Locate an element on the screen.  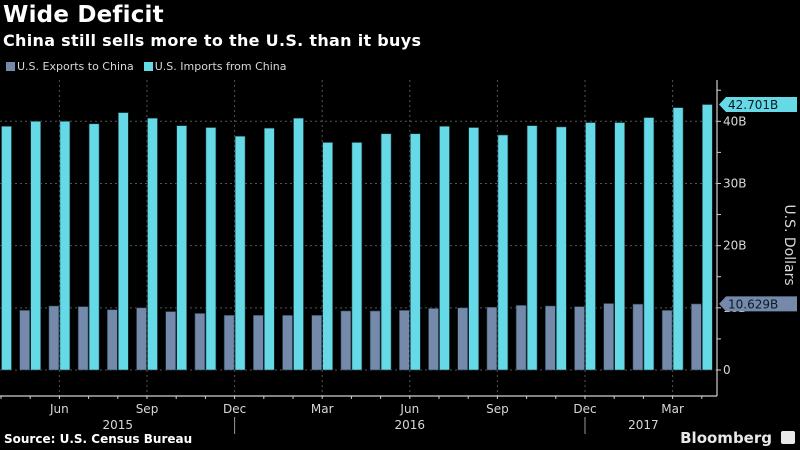
exports-last-value-label: 10.629B is located at coordinates (753, 304).